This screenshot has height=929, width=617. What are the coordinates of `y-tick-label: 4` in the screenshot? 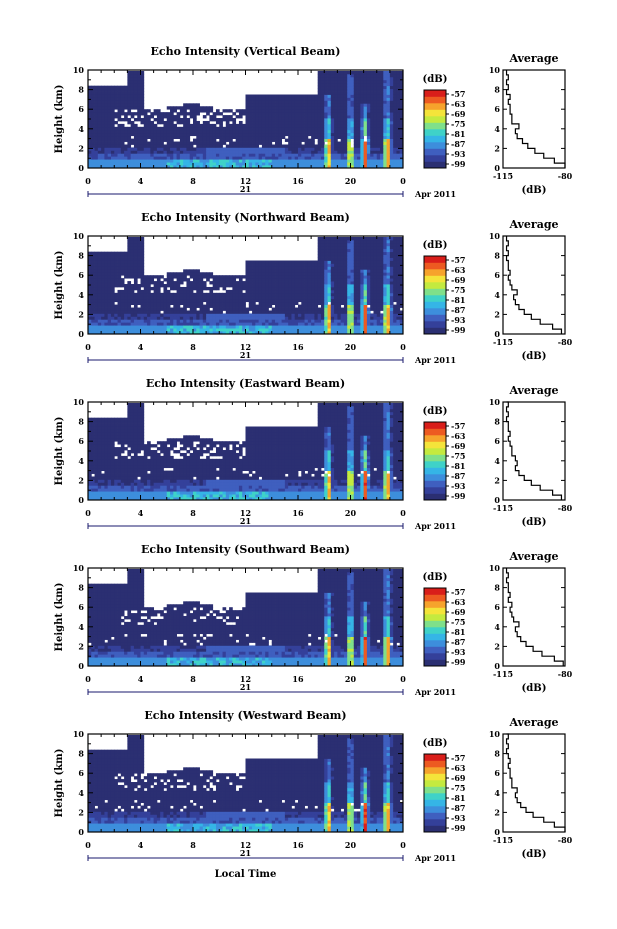 It's located at (81, 129).